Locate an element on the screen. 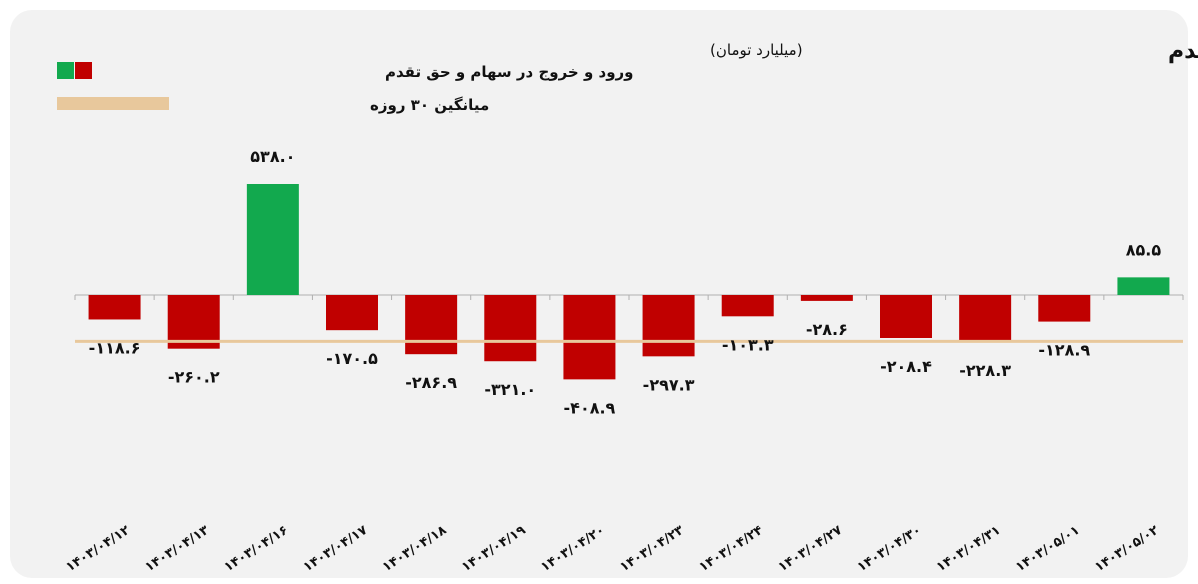 The image size is (1198, 584). chart-subtitle: (میلیارد تومان) is located at coordinates (756, 50).